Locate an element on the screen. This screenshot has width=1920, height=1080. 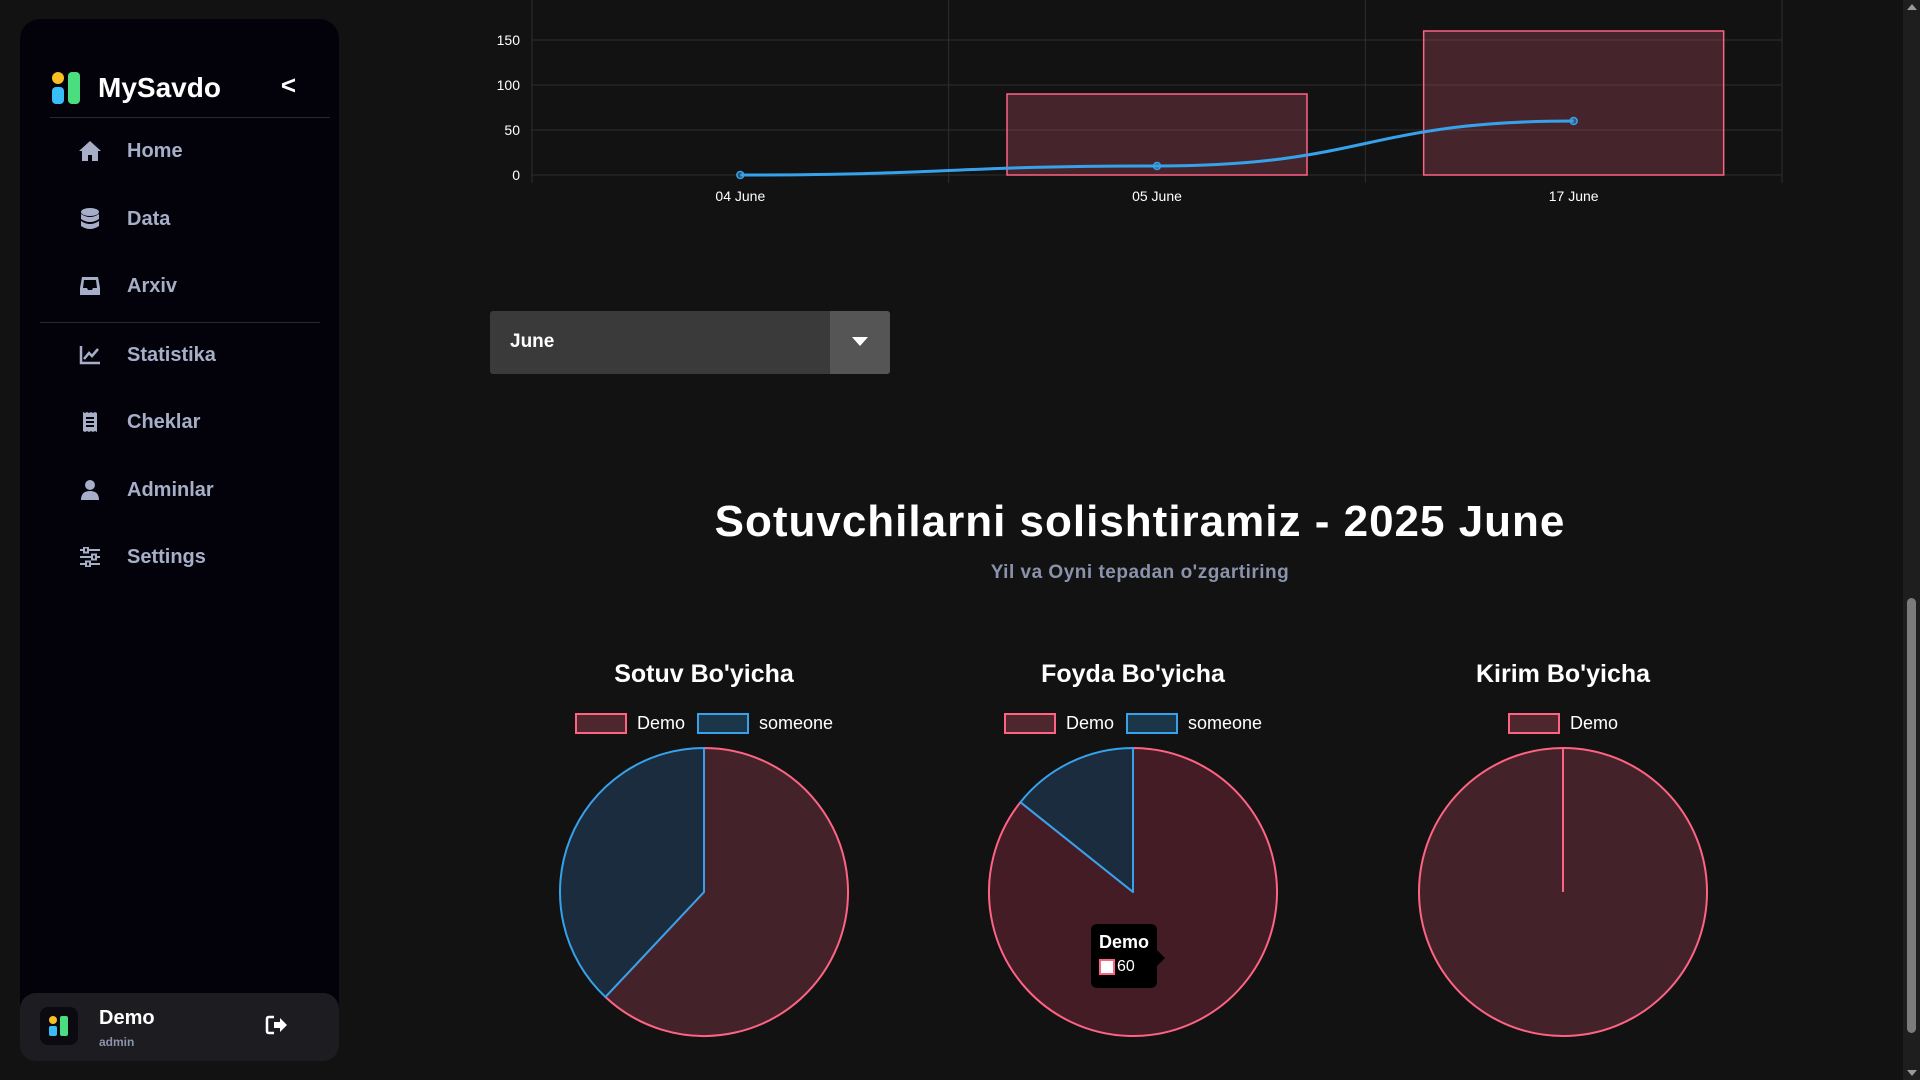
income-pie-chart: Kirim Bo'yicha Demo is located at coordinates (1563, 855).